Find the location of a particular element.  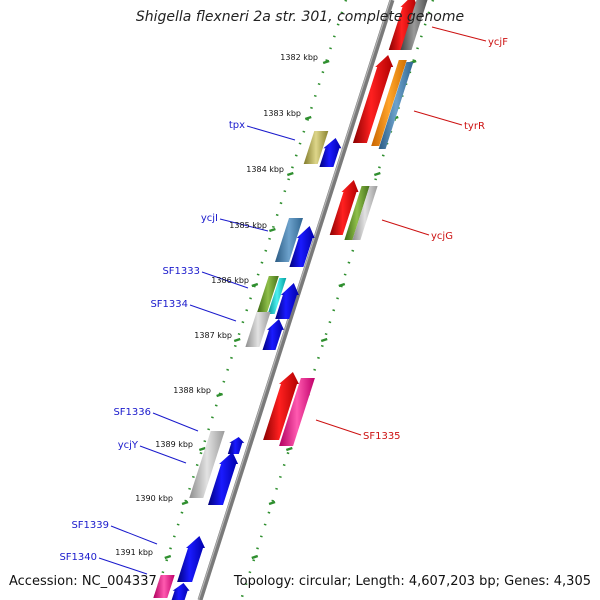

gene-tyrr is located at coordinates (373, 99).